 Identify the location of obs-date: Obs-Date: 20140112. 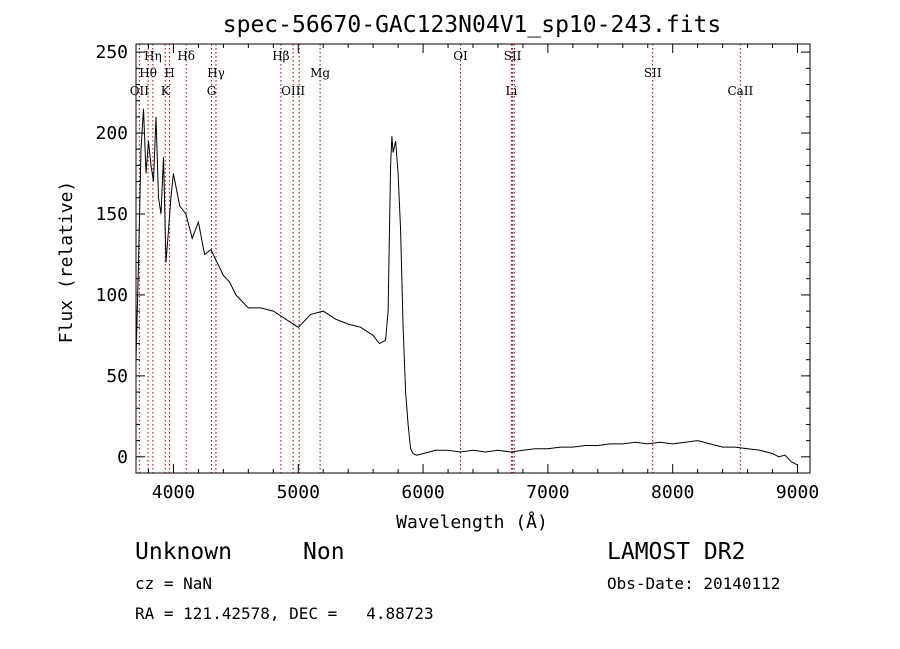
(694, 583).